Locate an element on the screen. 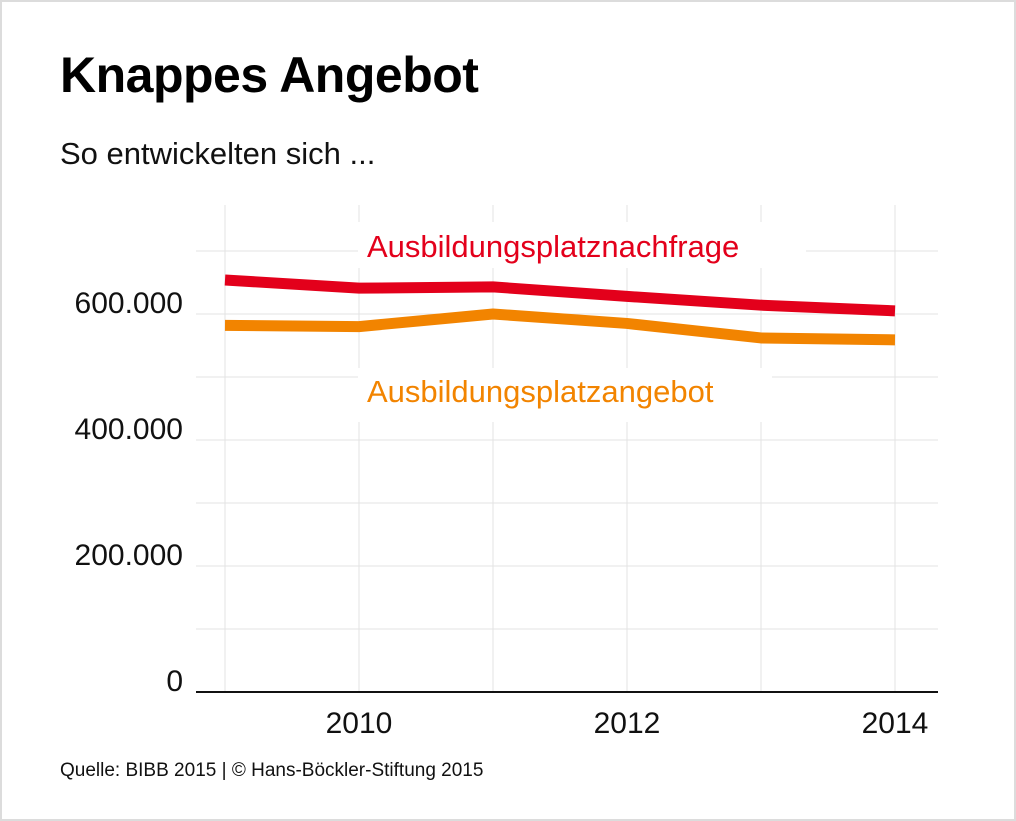 This screenshot has height=821, width=1016. series-line-angebot is located at coordinates (560, 327).